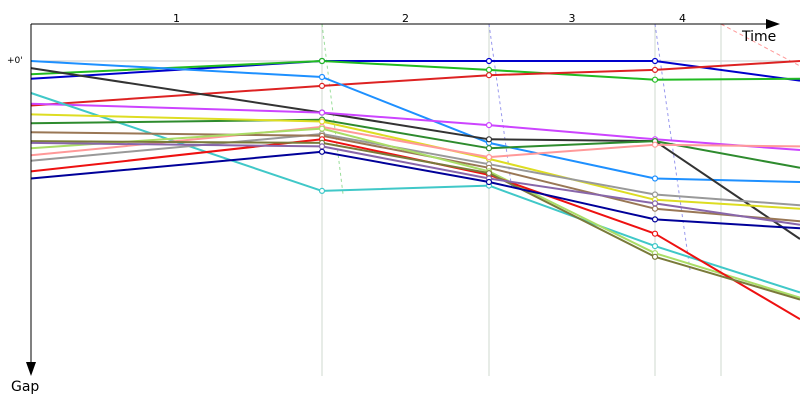  Describe the element at coordinates (773, 24) in the screenshot. I see `time-axis-arrow-icon` at that location.